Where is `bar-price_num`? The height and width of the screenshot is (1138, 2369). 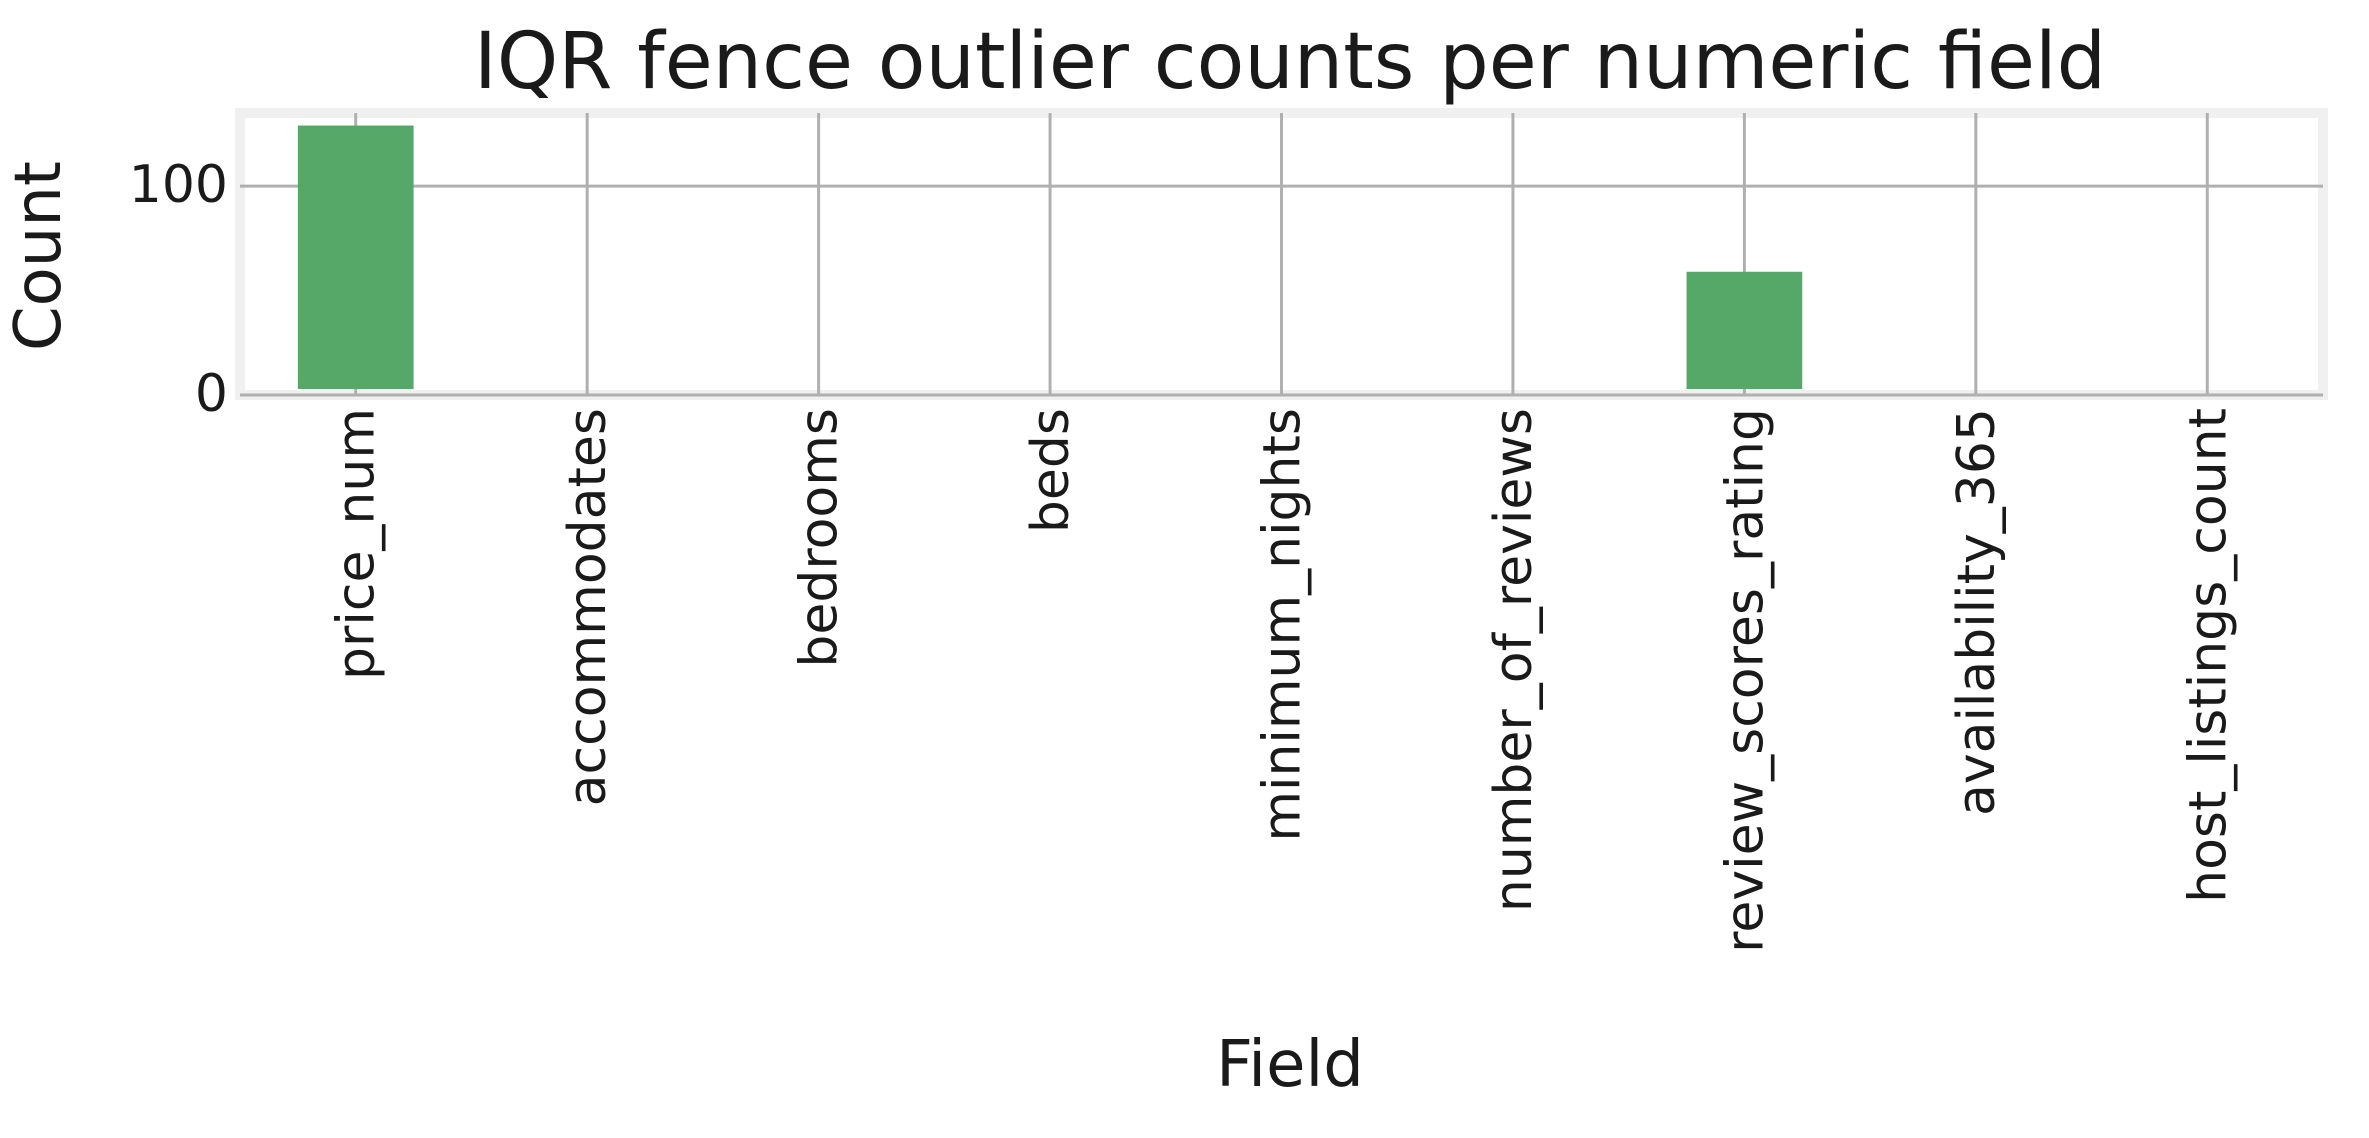
bar-price_num is located at coordinates (355, 257).